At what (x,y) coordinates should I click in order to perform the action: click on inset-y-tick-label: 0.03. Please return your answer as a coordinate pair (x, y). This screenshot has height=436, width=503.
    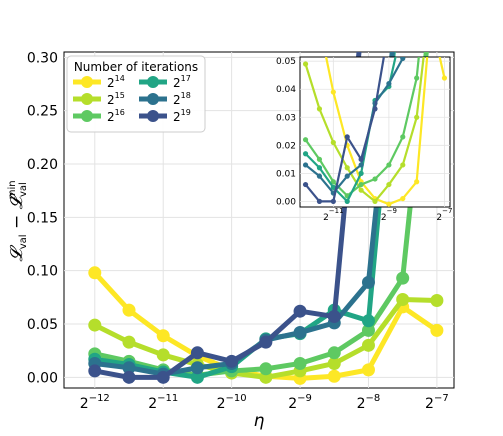
    Looking at the image, I should click on (286, 118).